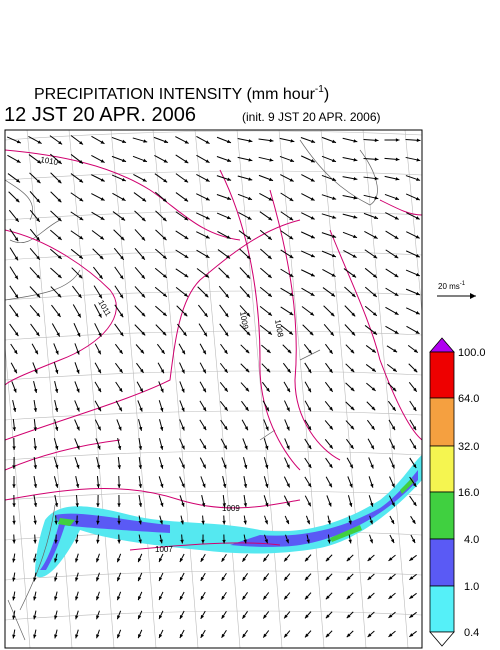 The width and height of the screenshot is (500, 650). Describe the element at coordinates (442, 345) in the screenshot. I see `colorbar-over` at that location.